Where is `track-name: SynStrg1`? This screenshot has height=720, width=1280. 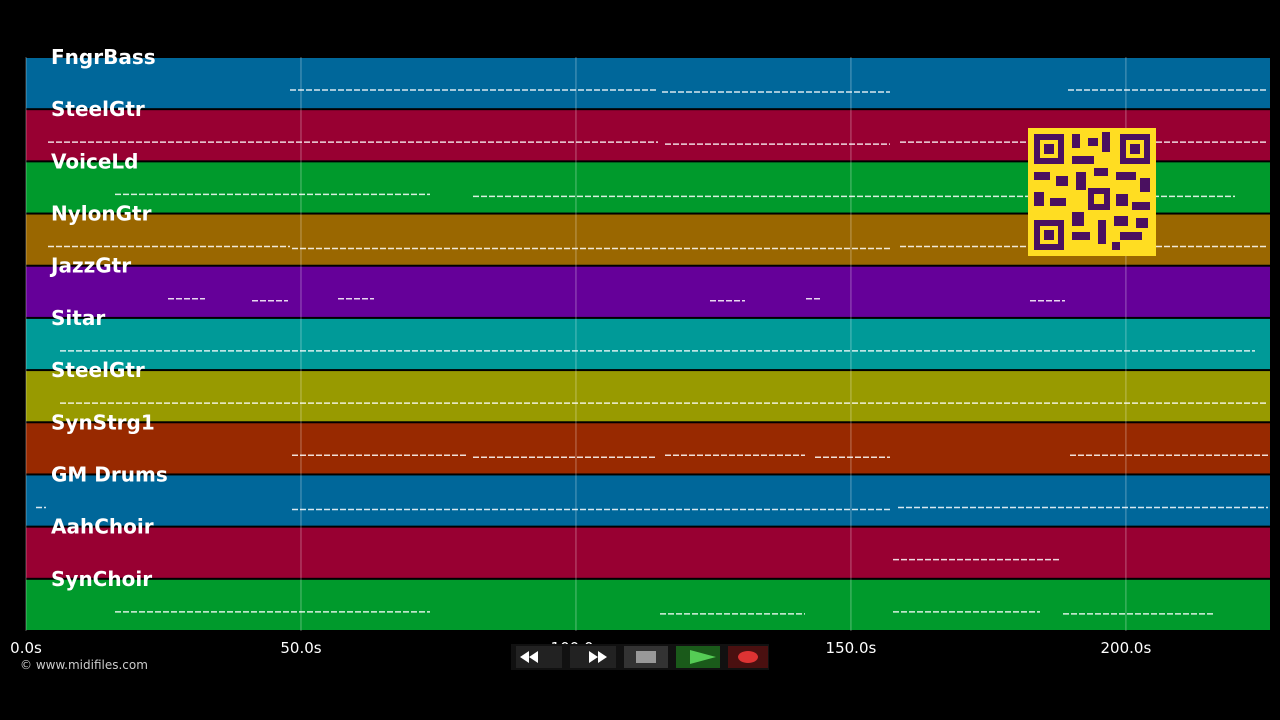 track-name: SynStrg1 is located at coordinates (103, 422).